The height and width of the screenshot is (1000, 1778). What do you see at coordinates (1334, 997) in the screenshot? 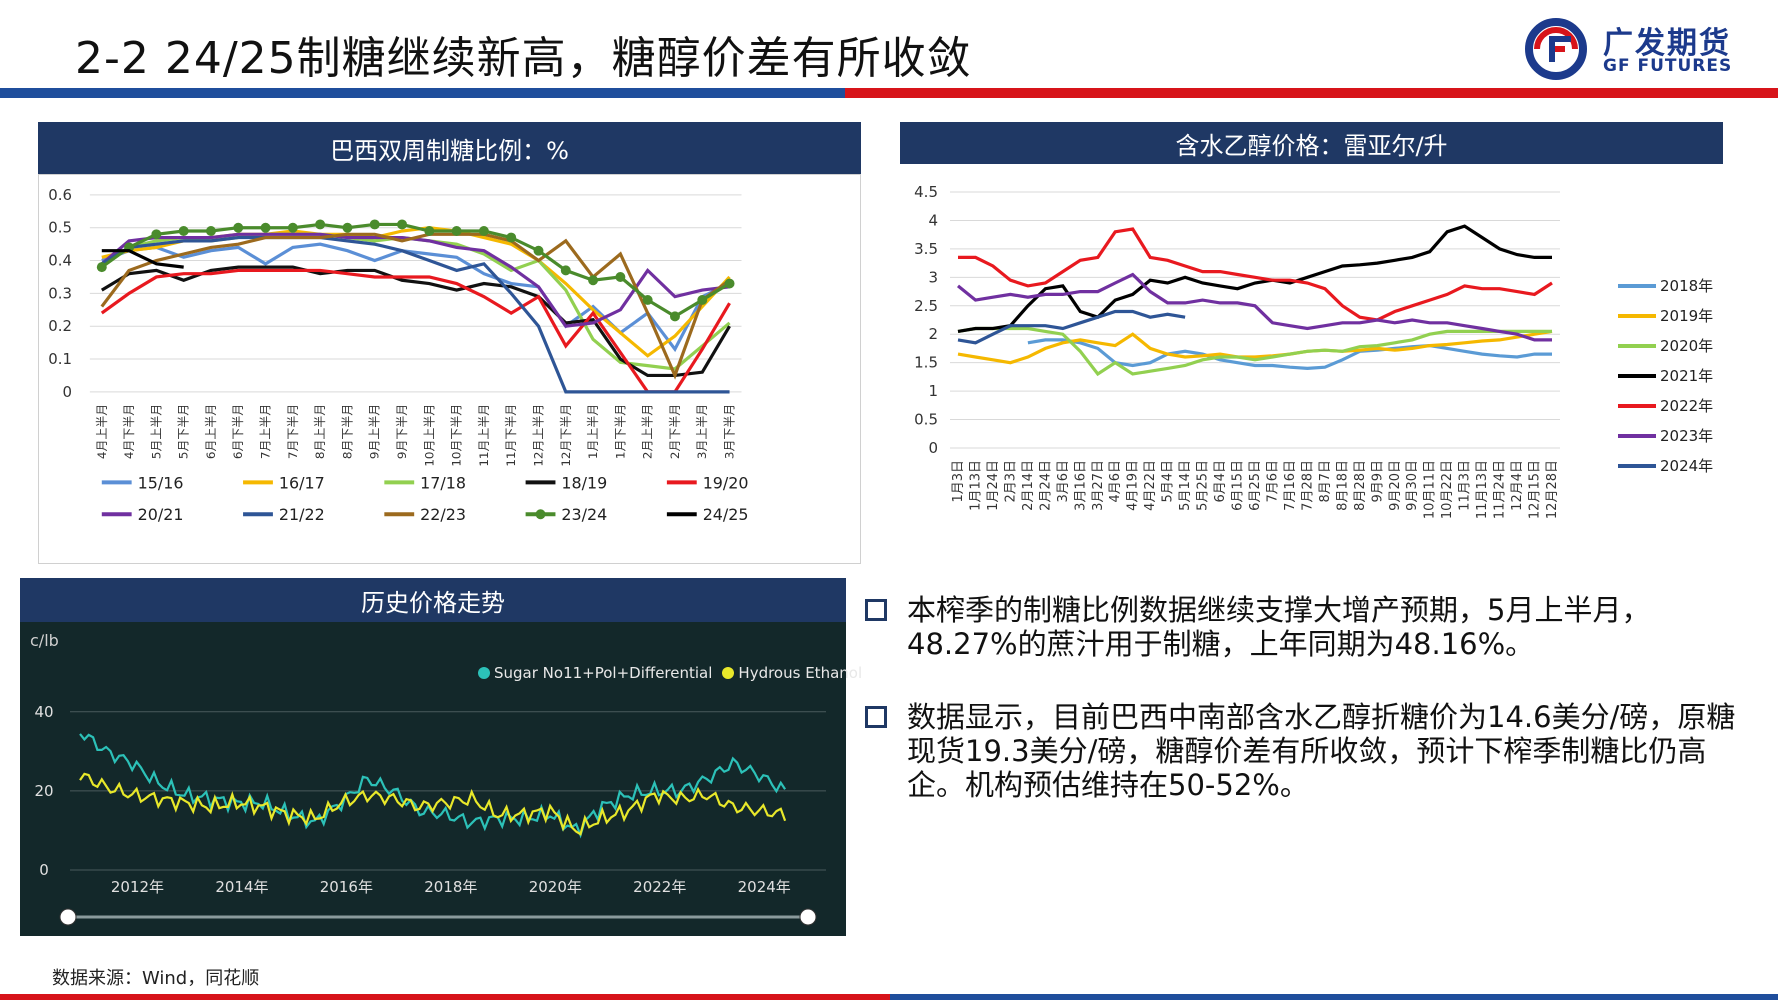
I see `footer-band-blue` at bounding box center [1334, 997].